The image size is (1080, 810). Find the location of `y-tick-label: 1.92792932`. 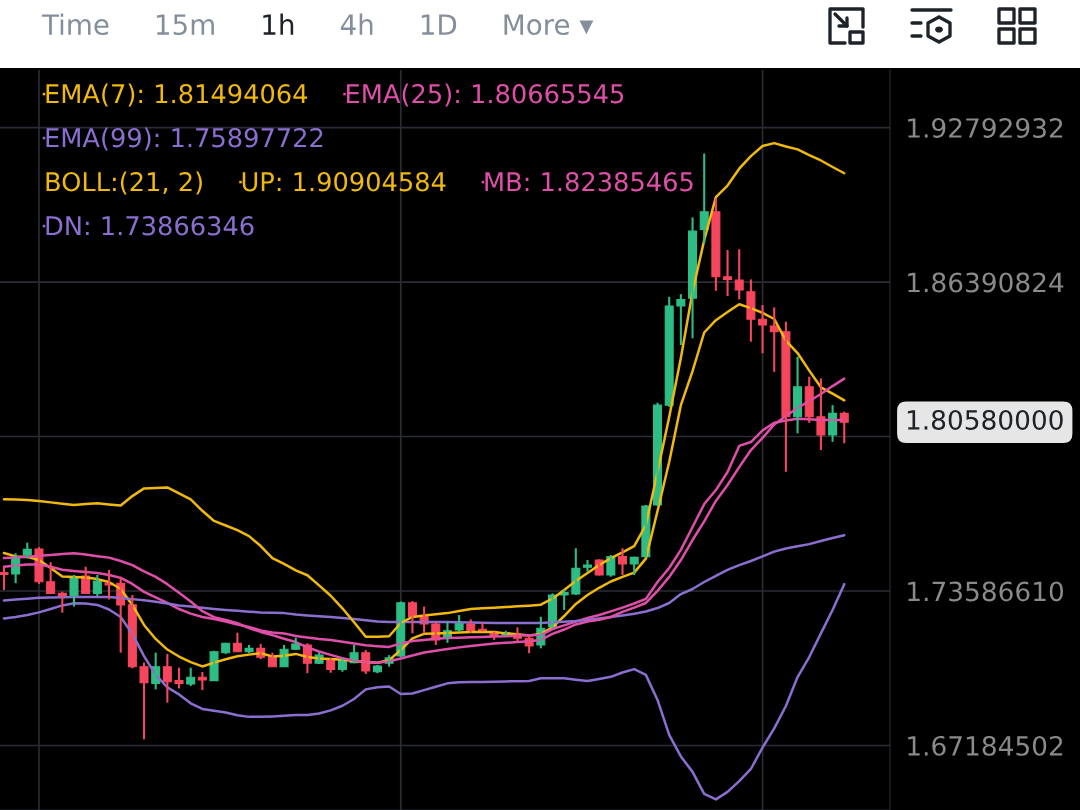

y-tick-label: 1.92792932 is located at coordinates (985, 128).